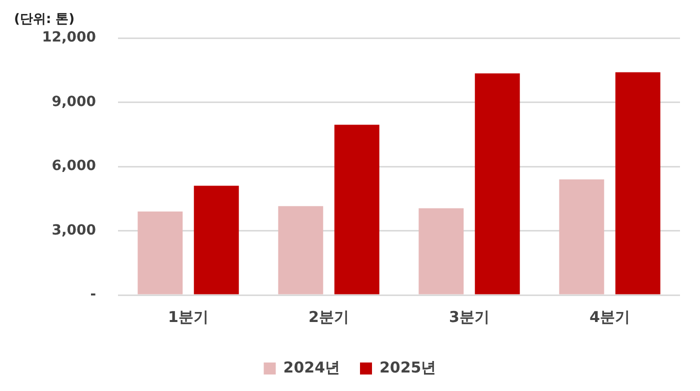  Describe the element at coordinates (74, 102) in the screenshot. I see `y-tick-label: 9,000` at that location.